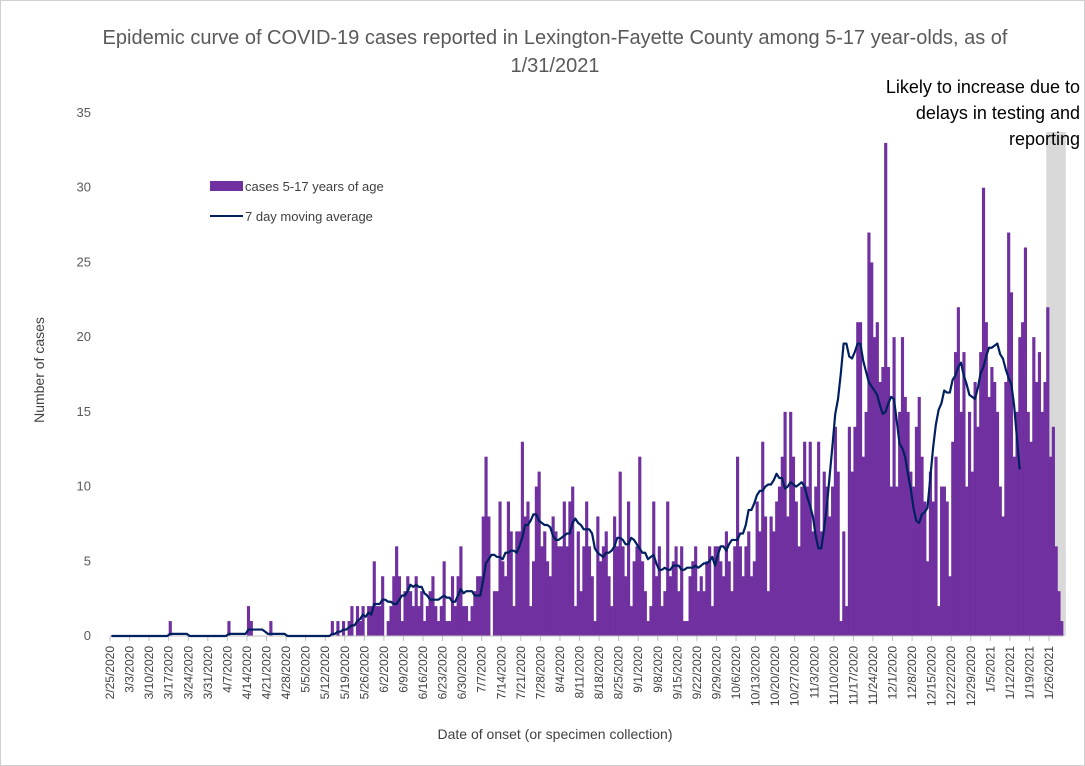  What do you see at coordinates (932, 676) in the screenshot?
I see `x-tick-label: 12/15/2020` at bounding box center [932, 676].